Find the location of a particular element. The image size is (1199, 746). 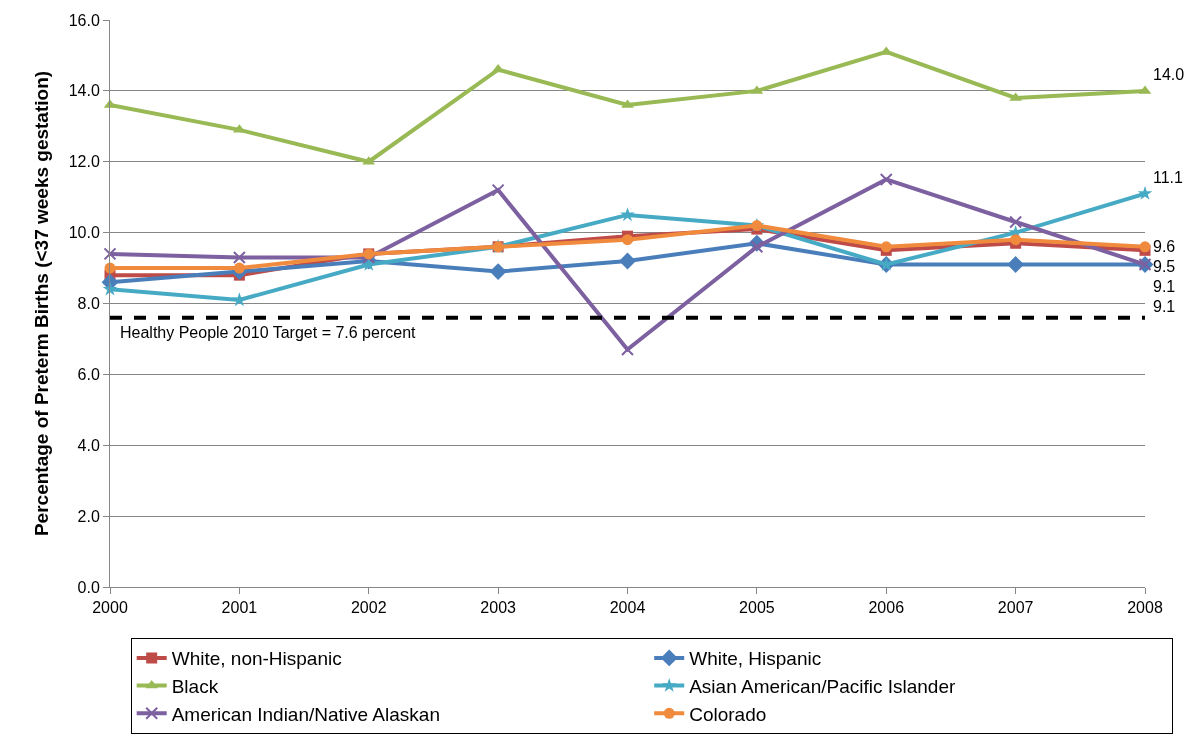

legend-label: Asian American/Pacific Islander is located at coordinates (822, 686).